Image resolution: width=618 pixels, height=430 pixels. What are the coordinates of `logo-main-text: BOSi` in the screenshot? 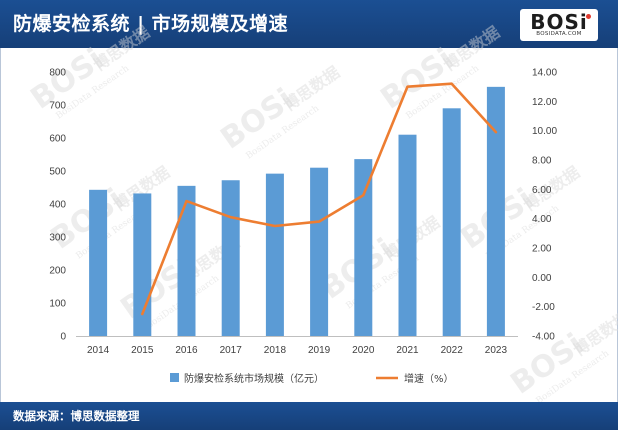 It's located at (559, 22).